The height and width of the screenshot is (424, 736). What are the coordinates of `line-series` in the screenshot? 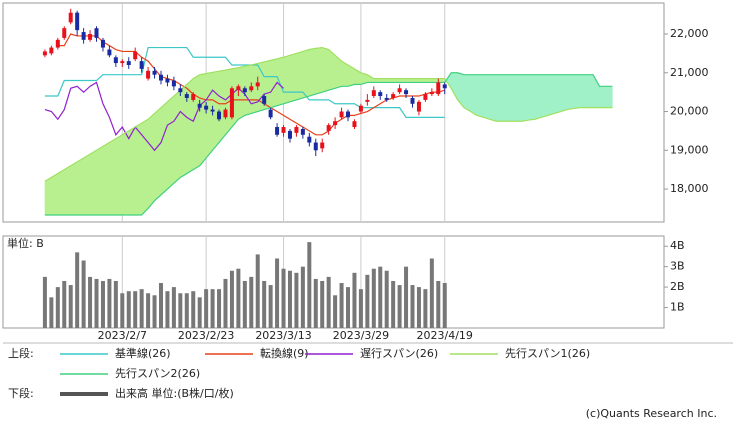 It's located at (251, 84).